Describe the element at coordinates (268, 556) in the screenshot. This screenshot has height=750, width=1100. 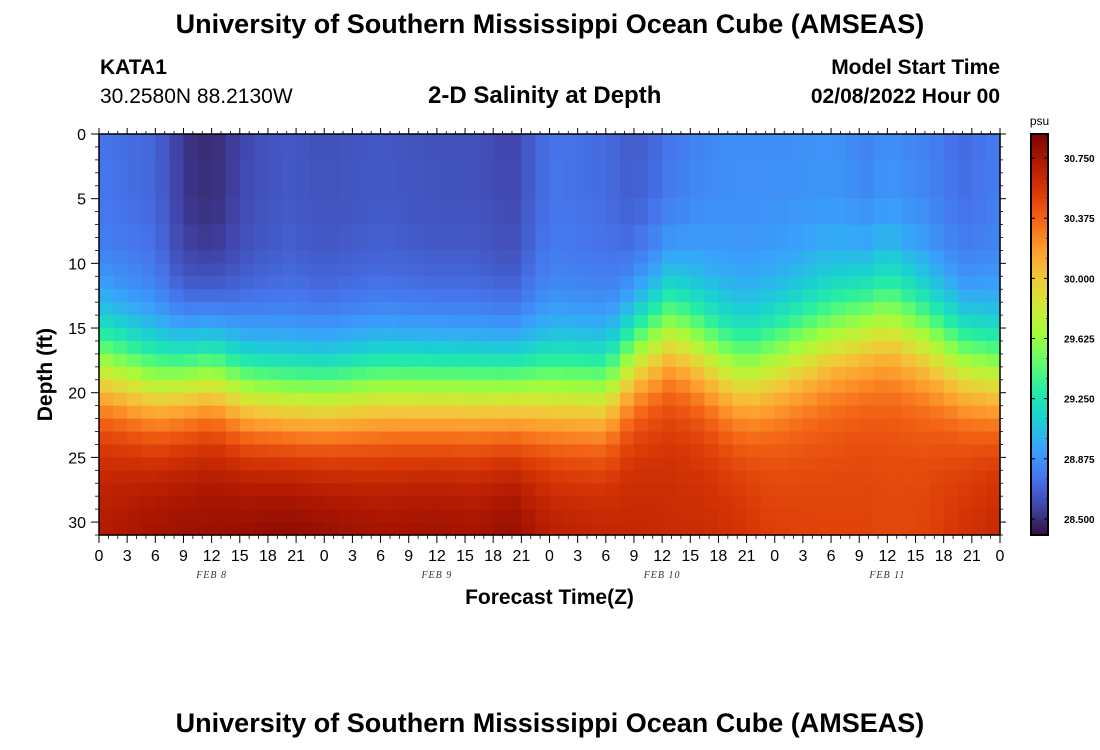
I see `x-tick-label: 18` at that location.